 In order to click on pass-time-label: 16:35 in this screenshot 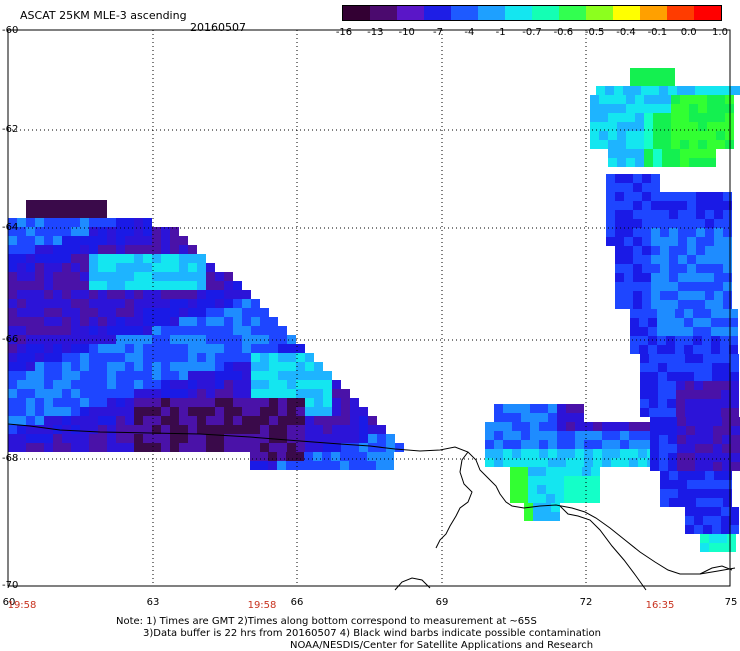, I will do `click(660, 605)`.